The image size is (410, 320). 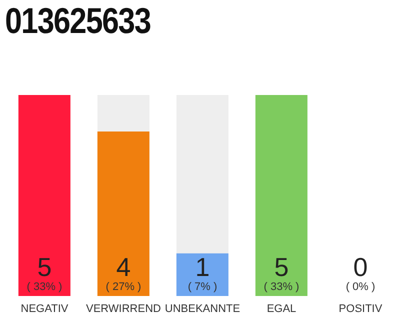 What do you see at coordinates (124, 287) in the screenshot?
I see `data-label: ( 27% )` at bounding box center [124, 287].